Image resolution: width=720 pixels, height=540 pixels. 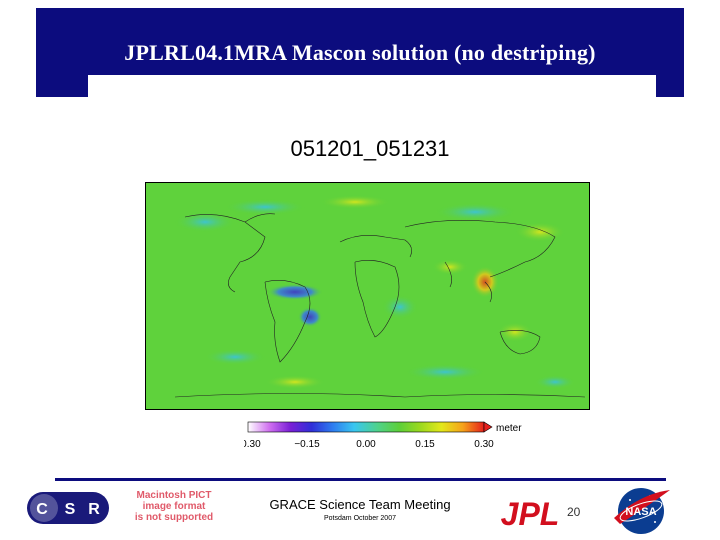 What do you see at coordinates (366, 427) in the screenshot?
I see `colorbar-gradient` at bounding box center [366, 427].